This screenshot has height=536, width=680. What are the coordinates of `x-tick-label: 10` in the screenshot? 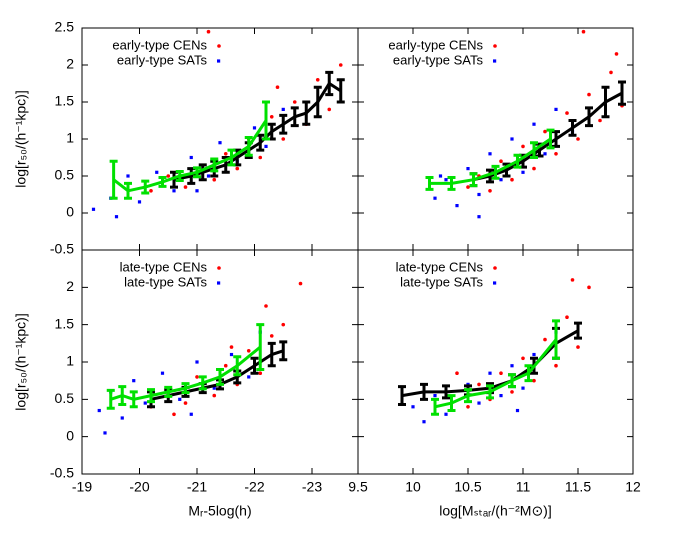 It's located at (413, 487).